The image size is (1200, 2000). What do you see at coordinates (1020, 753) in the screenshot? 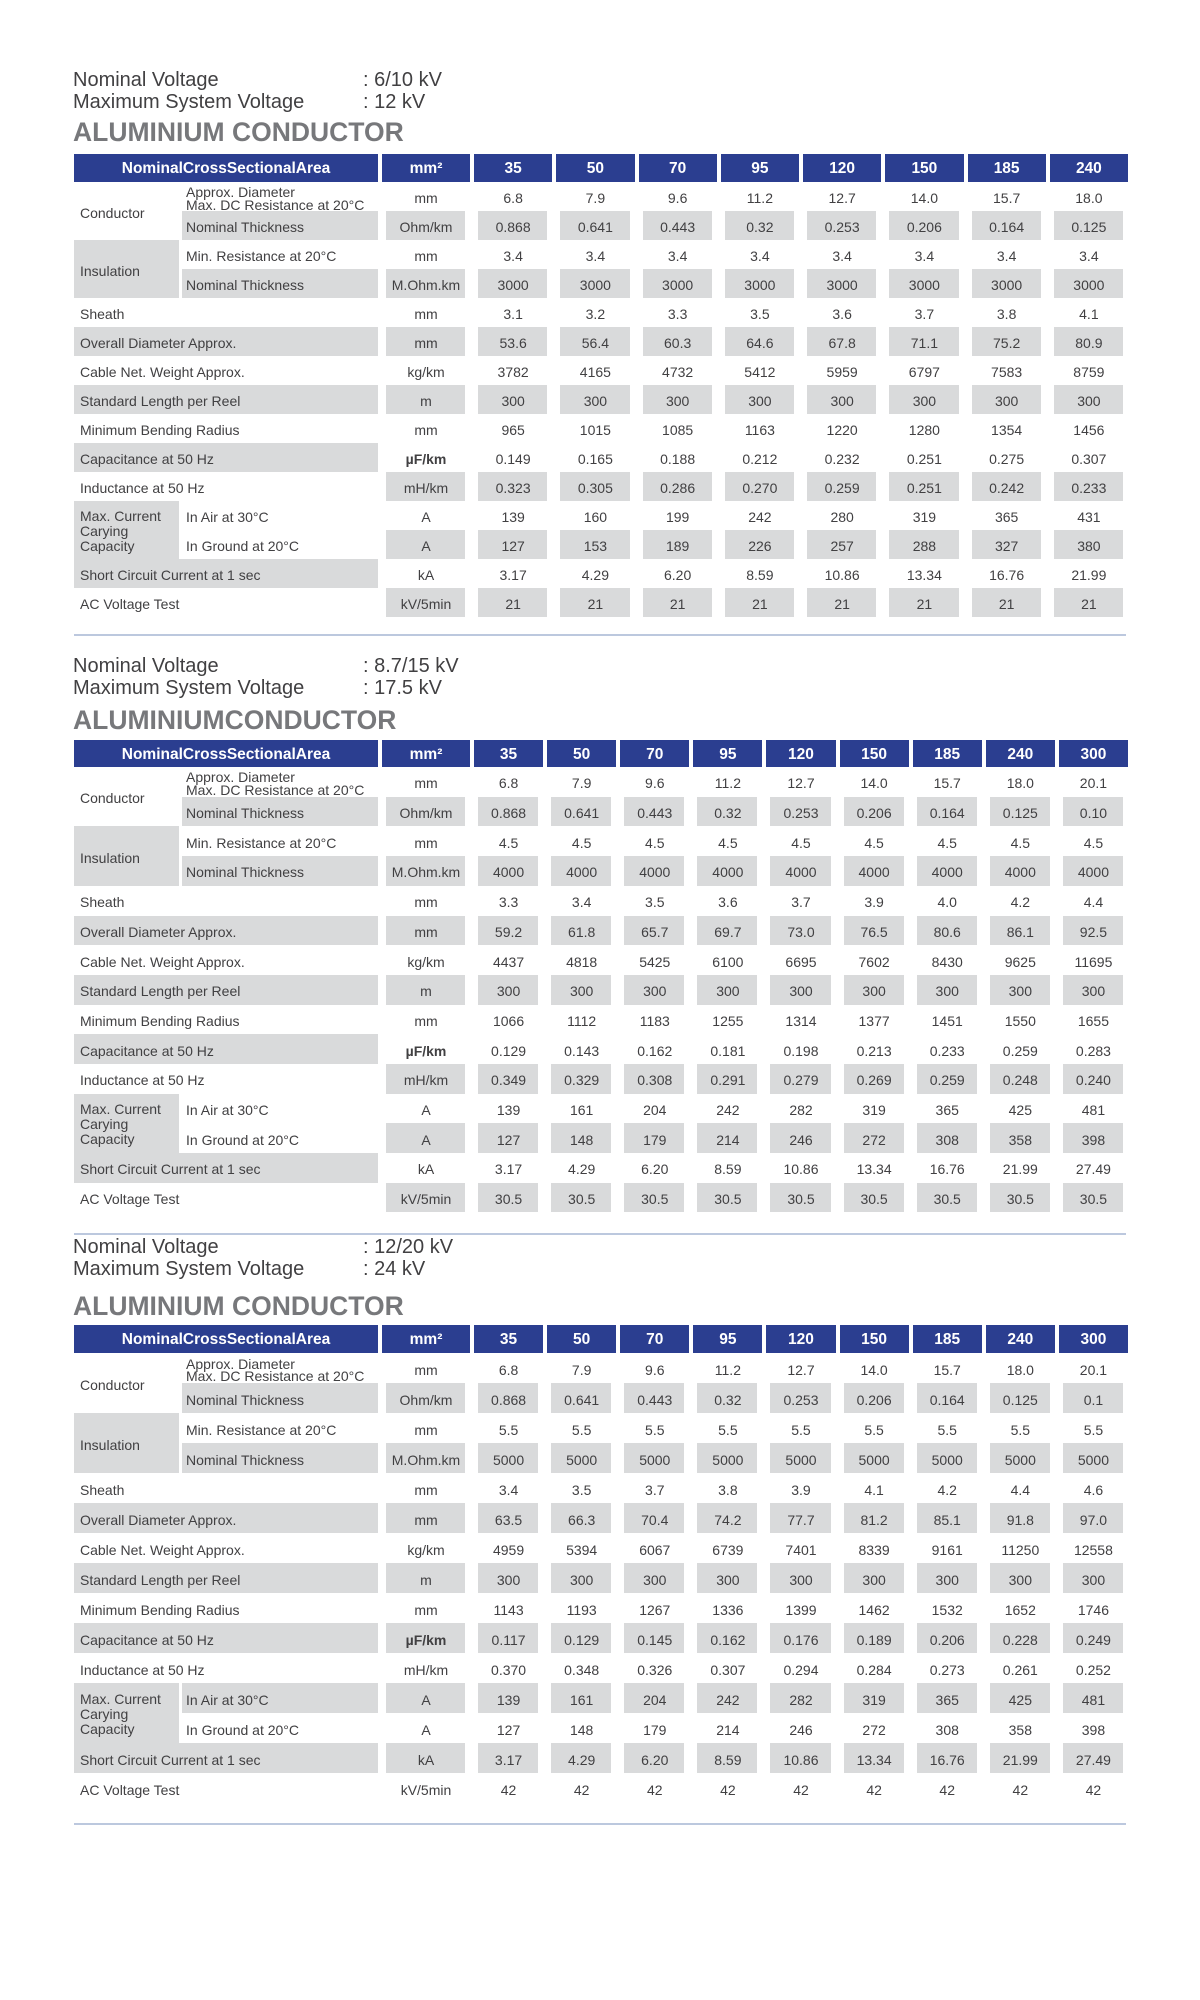
I see `column-header: 240` at bounding box center [1020, 753].